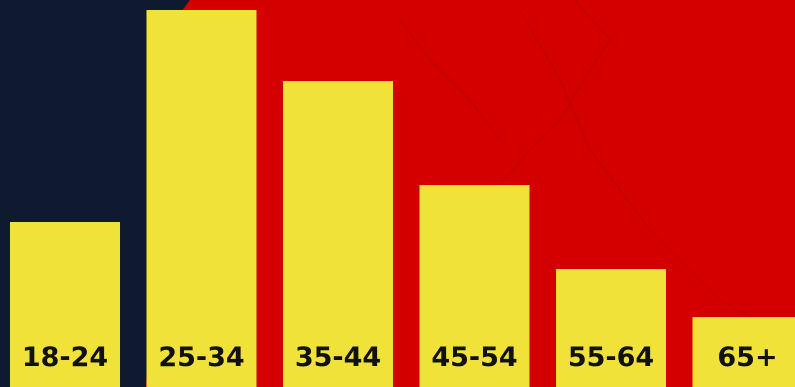  Describe the element at coordinates (474, 357) in the screenshot. I see `category-label-45-54: 45-54` at that location.